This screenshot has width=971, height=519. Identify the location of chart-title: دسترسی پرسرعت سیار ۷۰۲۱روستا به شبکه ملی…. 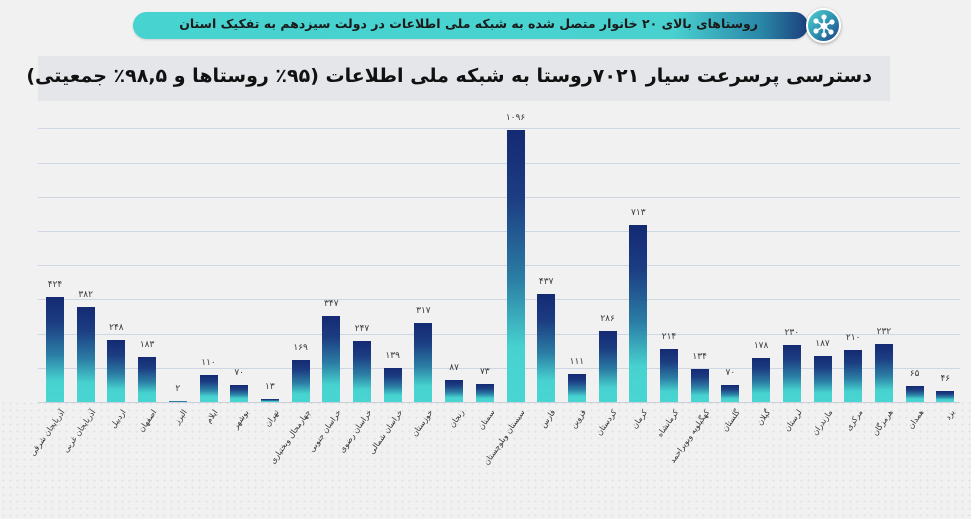
(449, 76).